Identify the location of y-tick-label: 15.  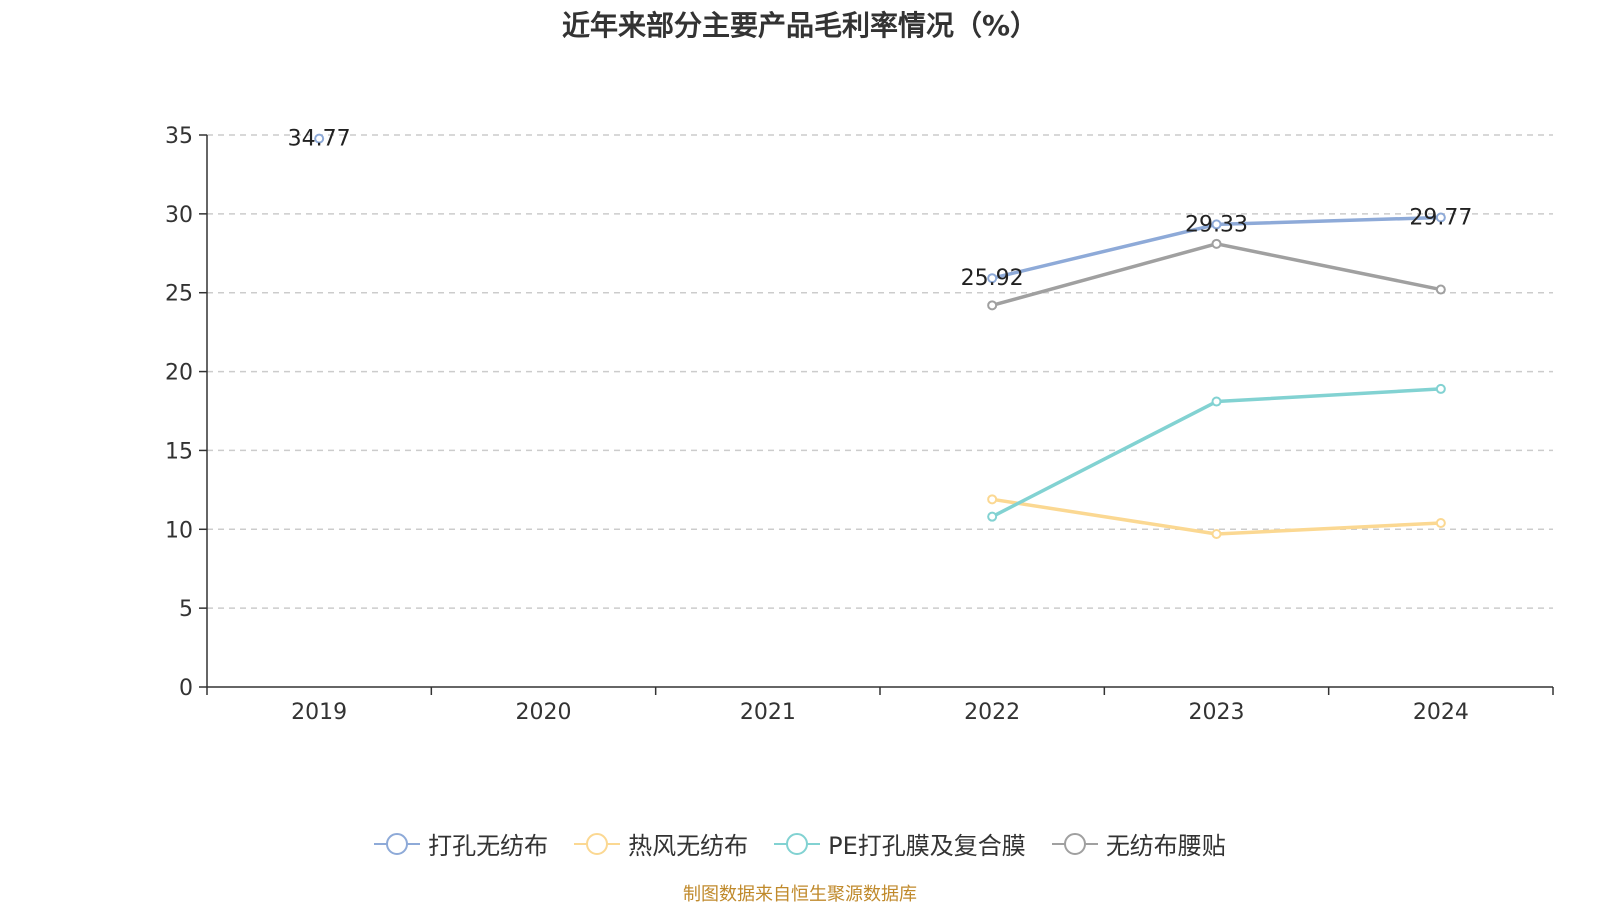
(179, 451).